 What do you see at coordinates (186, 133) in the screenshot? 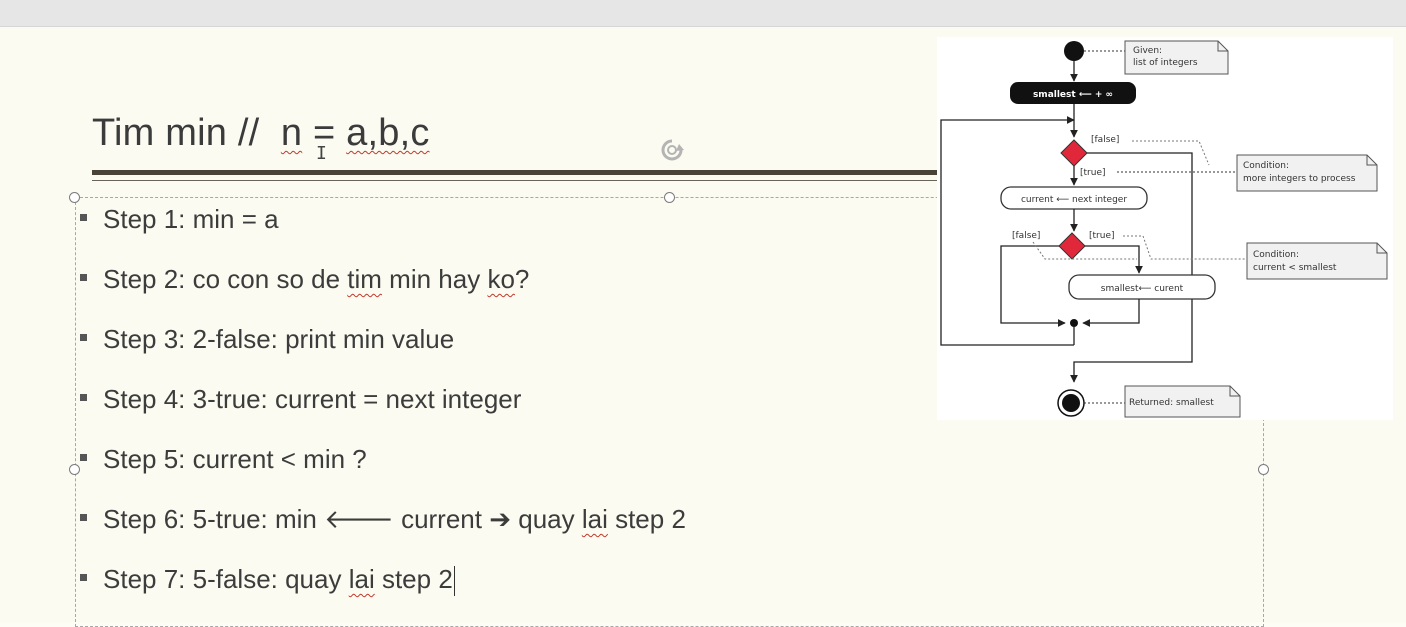
I see `title-prefix: Tim min //` at bounding box center [186, 133].